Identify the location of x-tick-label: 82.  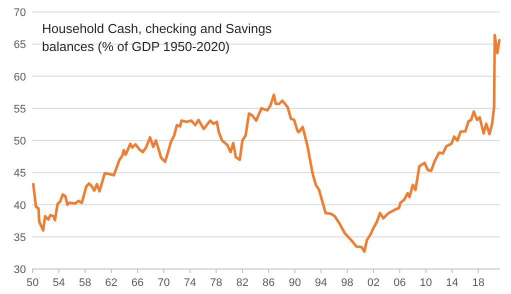
(242, 283).